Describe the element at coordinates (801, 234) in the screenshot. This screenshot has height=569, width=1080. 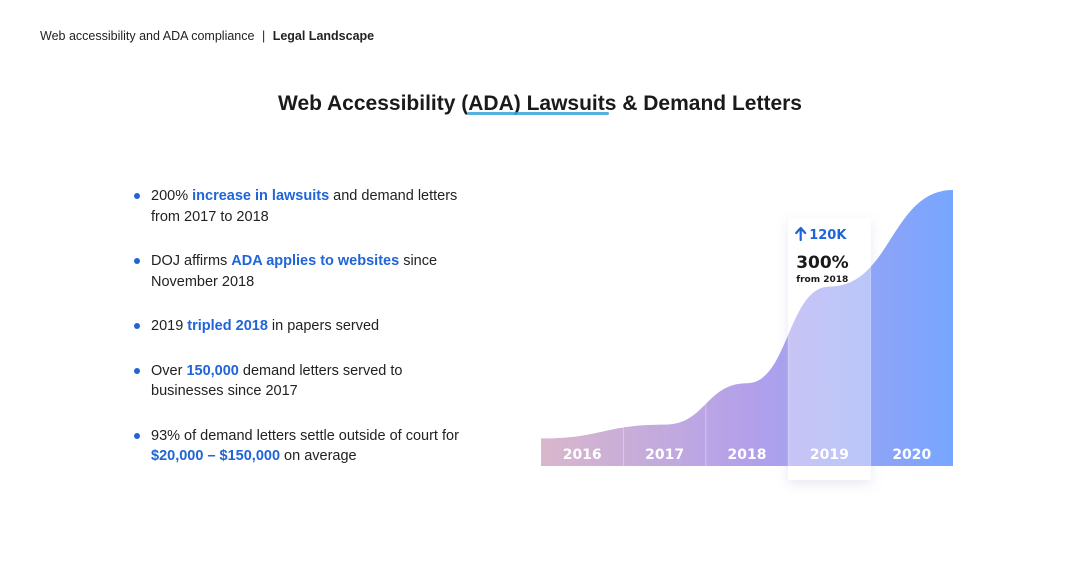
I see `arrow-up-icon` at that location.